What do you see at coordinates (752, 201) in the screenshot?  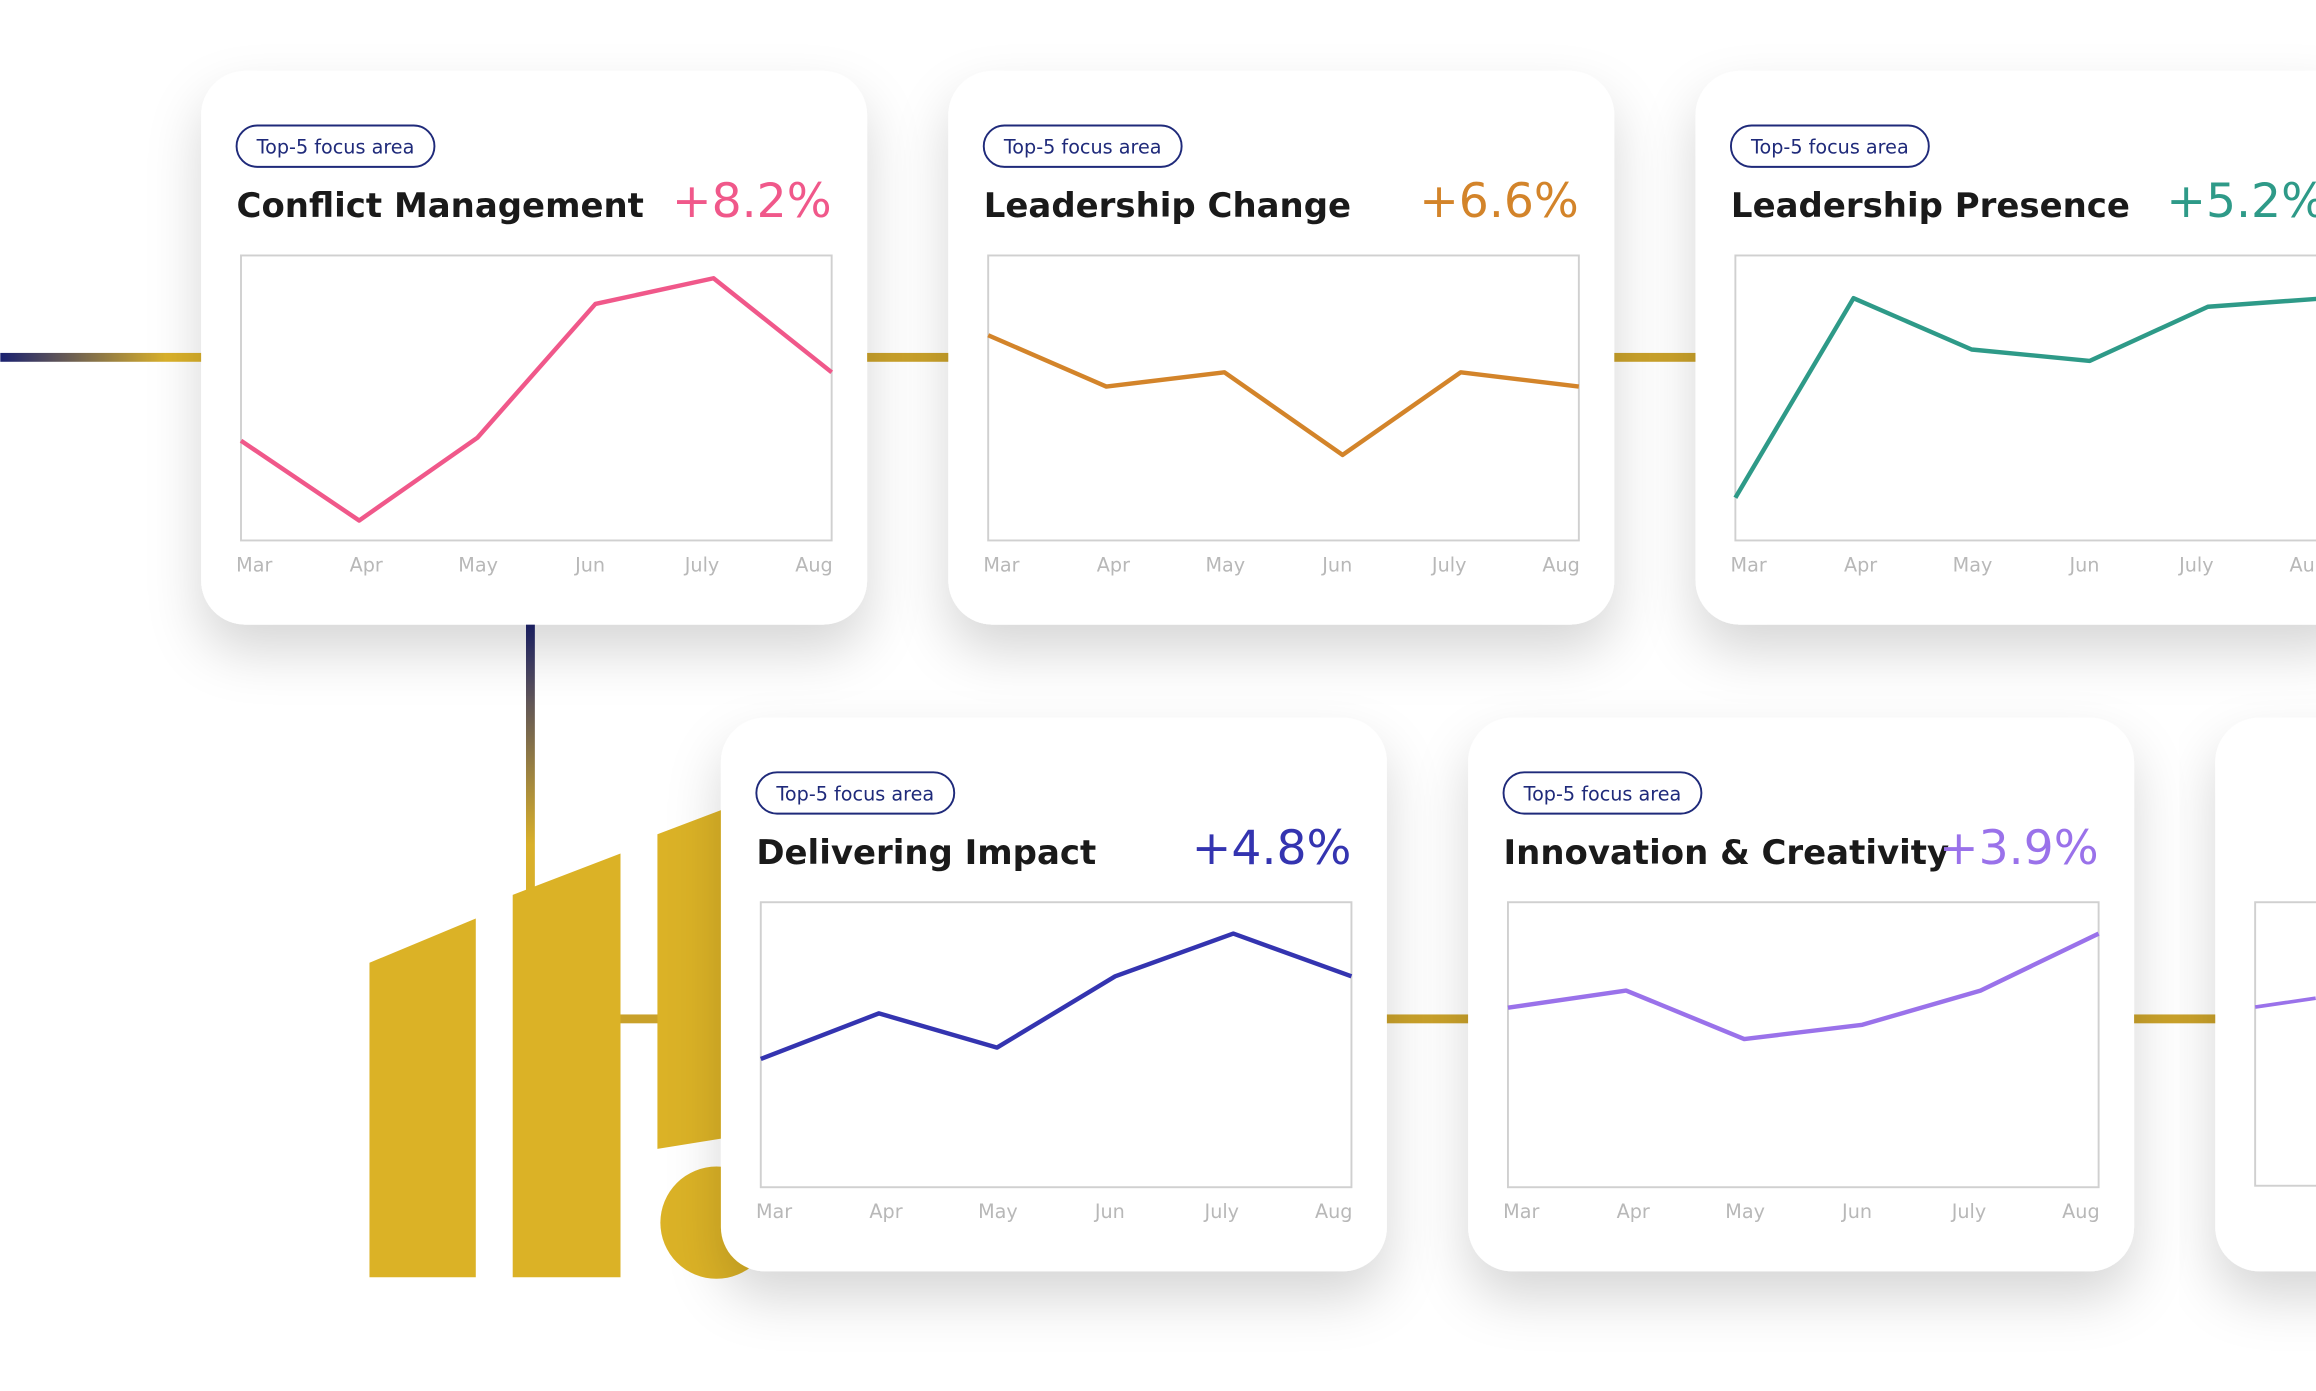 I see `change: +8.2%` at bounding box center [752, 201].